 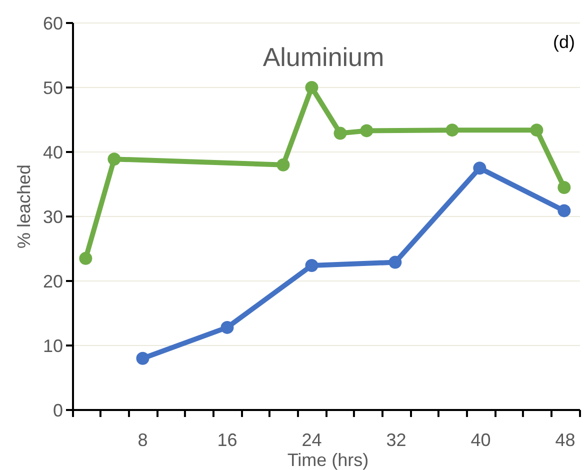 What do you see at coordinates (396, 440) in the screenshot?
I see `x-tick-label: 32` at bounding box center [396, 440].